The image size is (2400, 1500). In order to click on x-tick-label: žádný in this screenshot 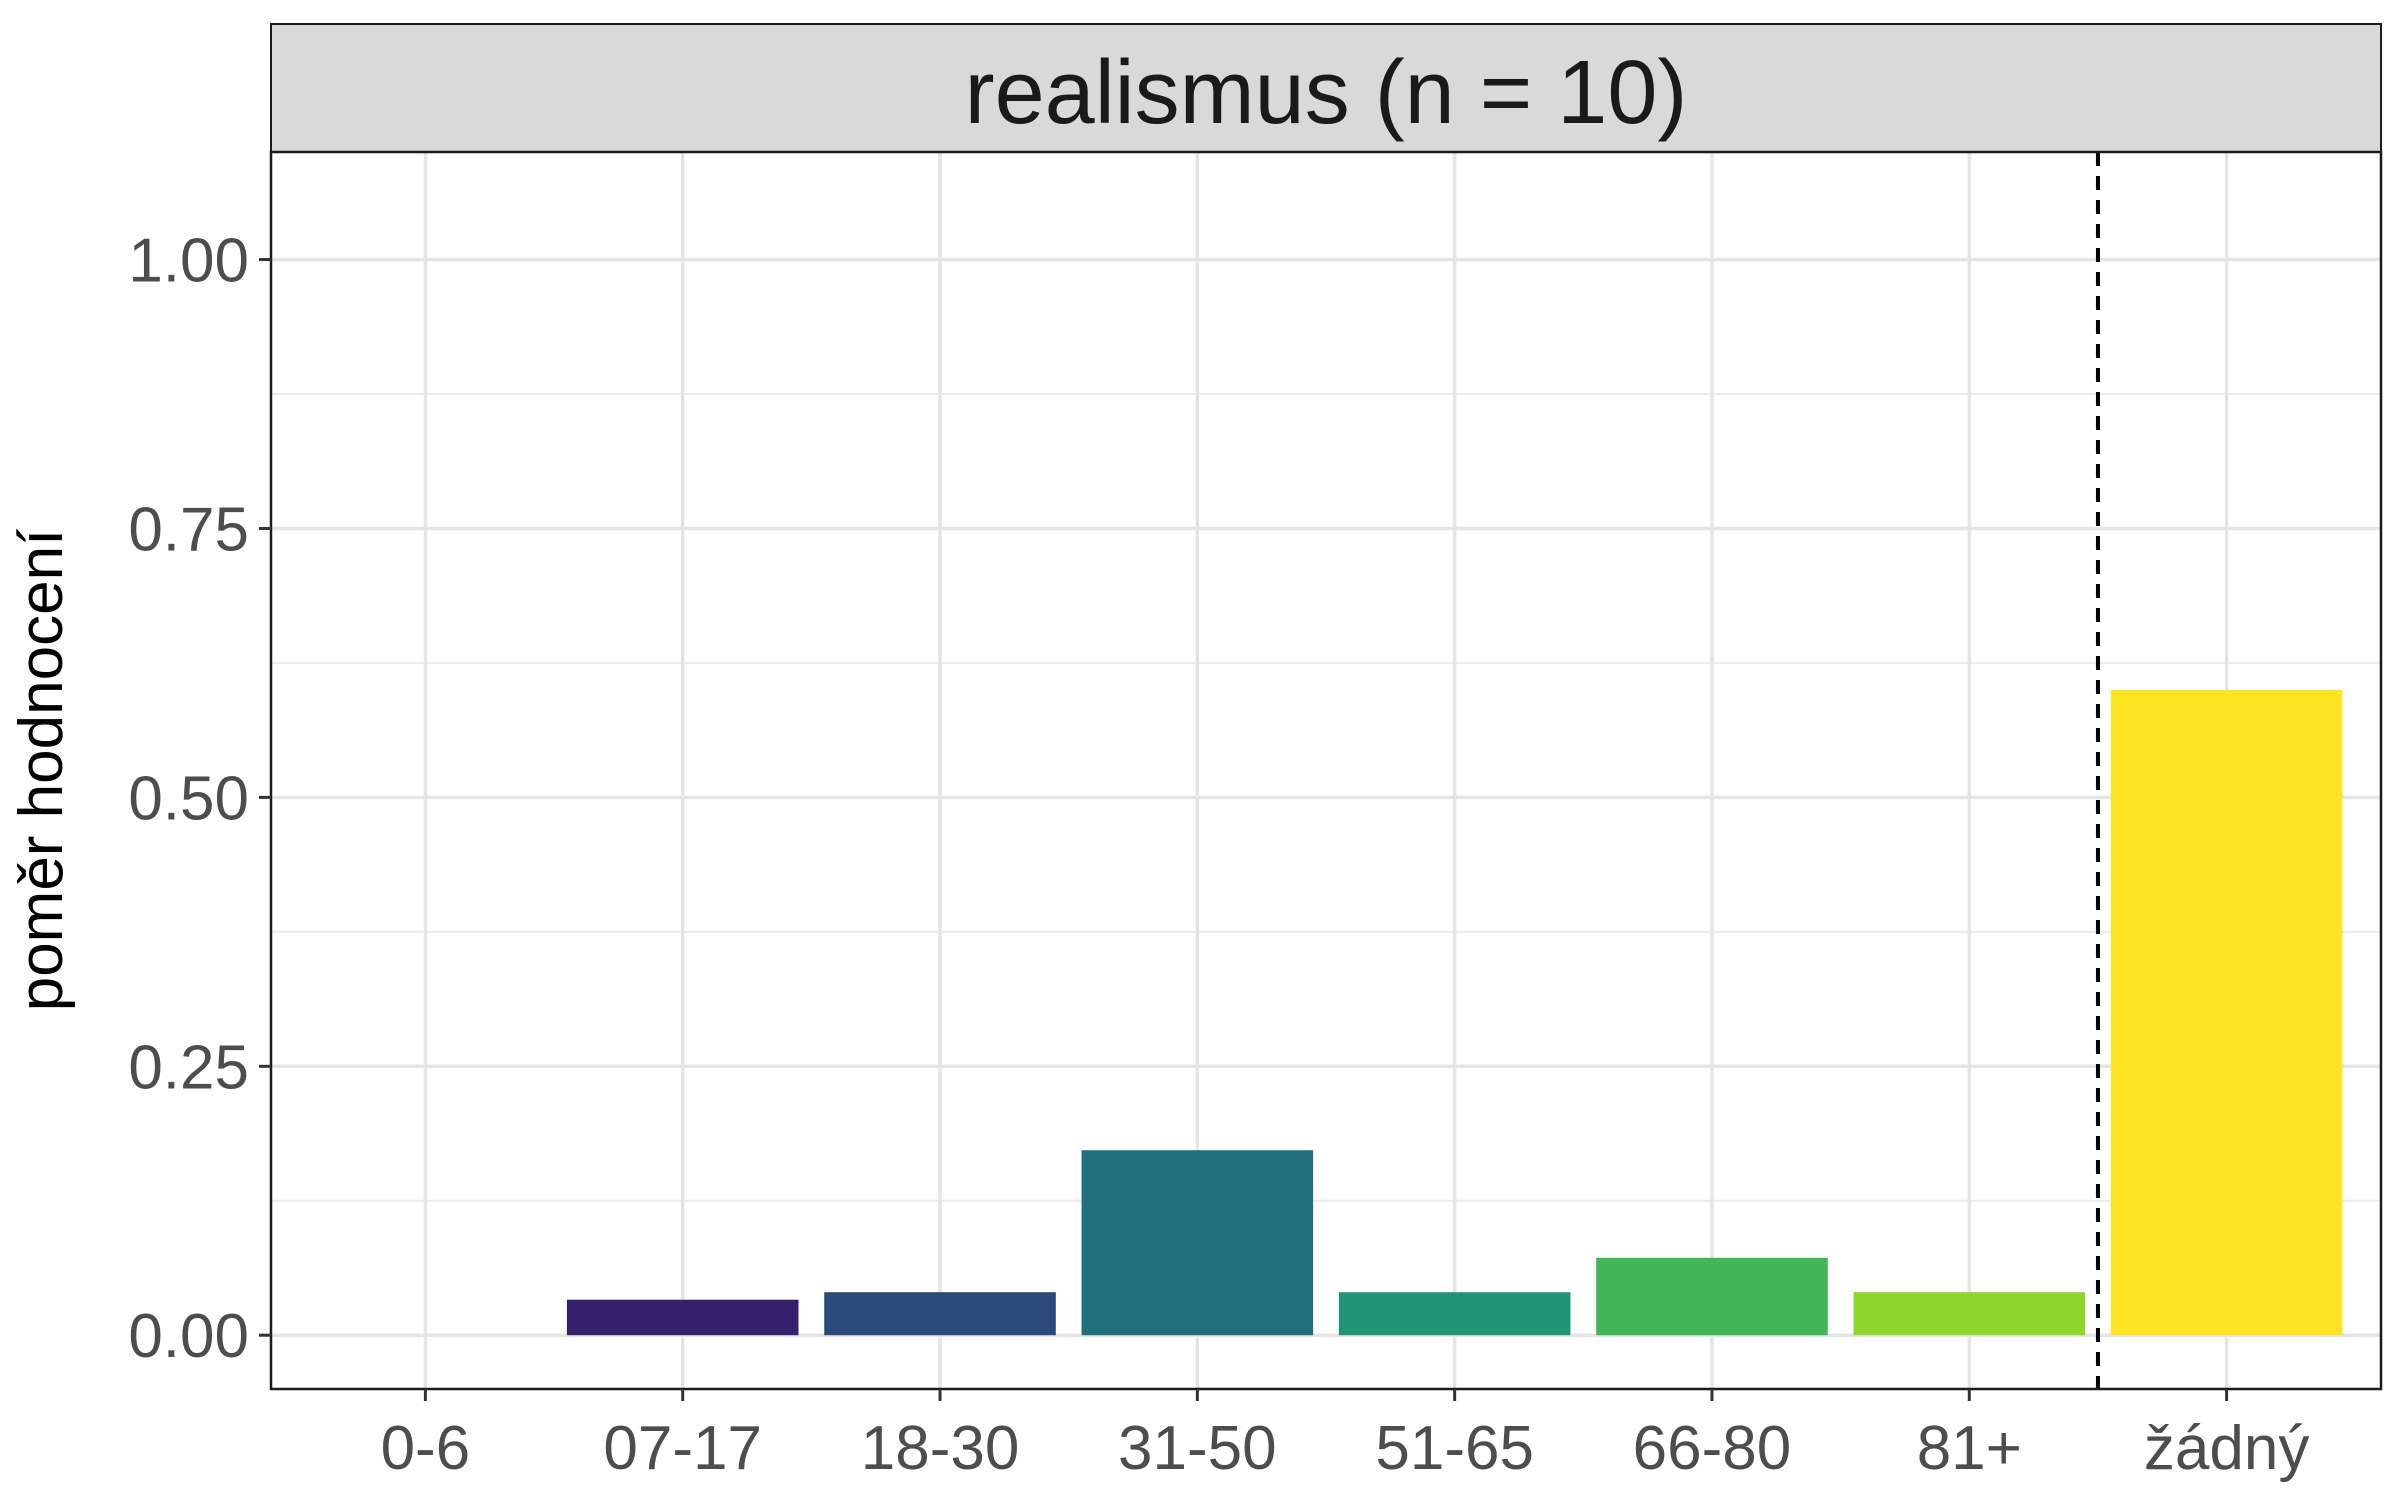, I will do `click(2226, 1448)`.